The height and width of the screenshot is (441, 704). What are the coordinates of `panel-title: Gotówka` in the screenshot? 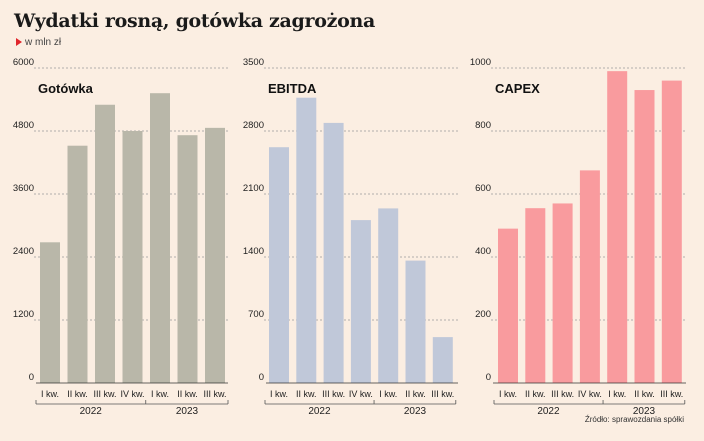 It's located at (66, 88).